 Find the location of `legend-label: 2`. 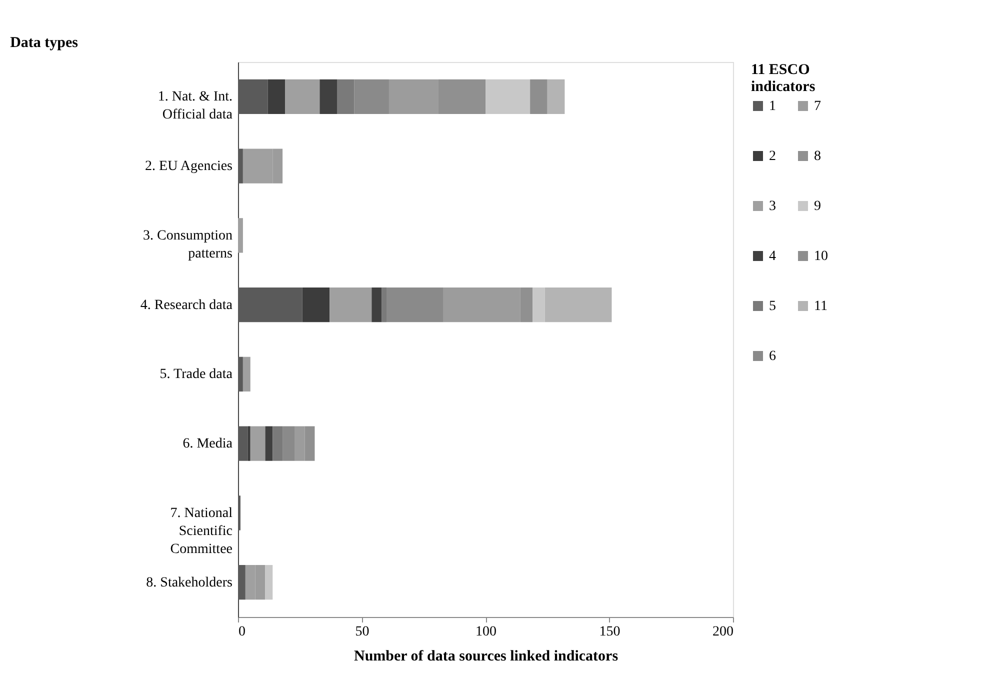

legend-label: 2 is located at coordinates (772, 156).